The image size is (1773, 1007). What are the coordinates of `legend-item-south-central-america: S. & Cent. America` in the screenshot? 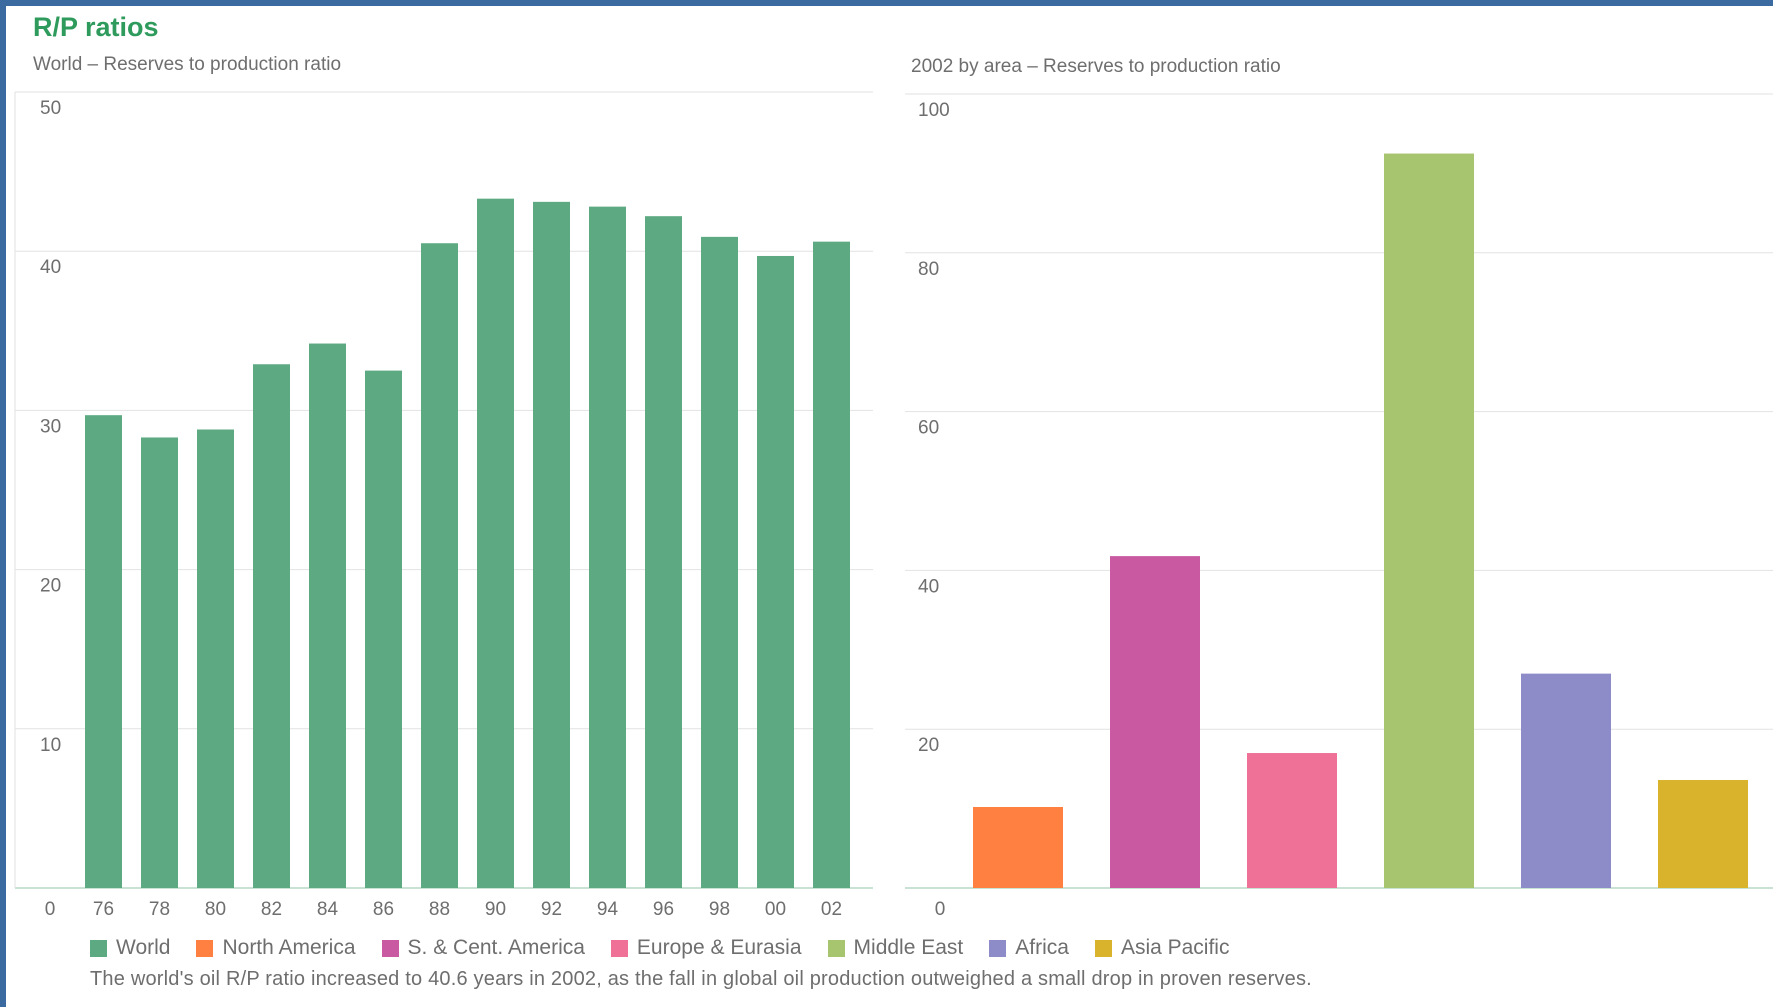 It's located at (483, 948).